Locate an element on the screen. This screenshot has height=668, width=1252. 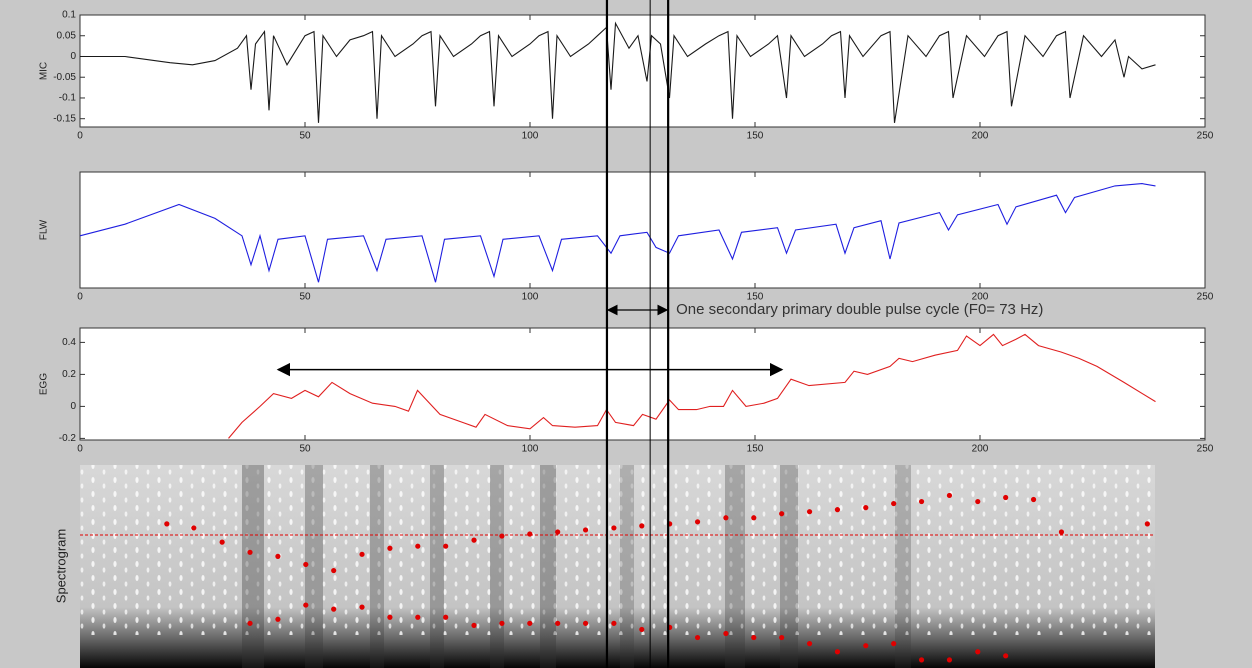
y-tick-label: 0.1 is located at coordinates (69, 15).